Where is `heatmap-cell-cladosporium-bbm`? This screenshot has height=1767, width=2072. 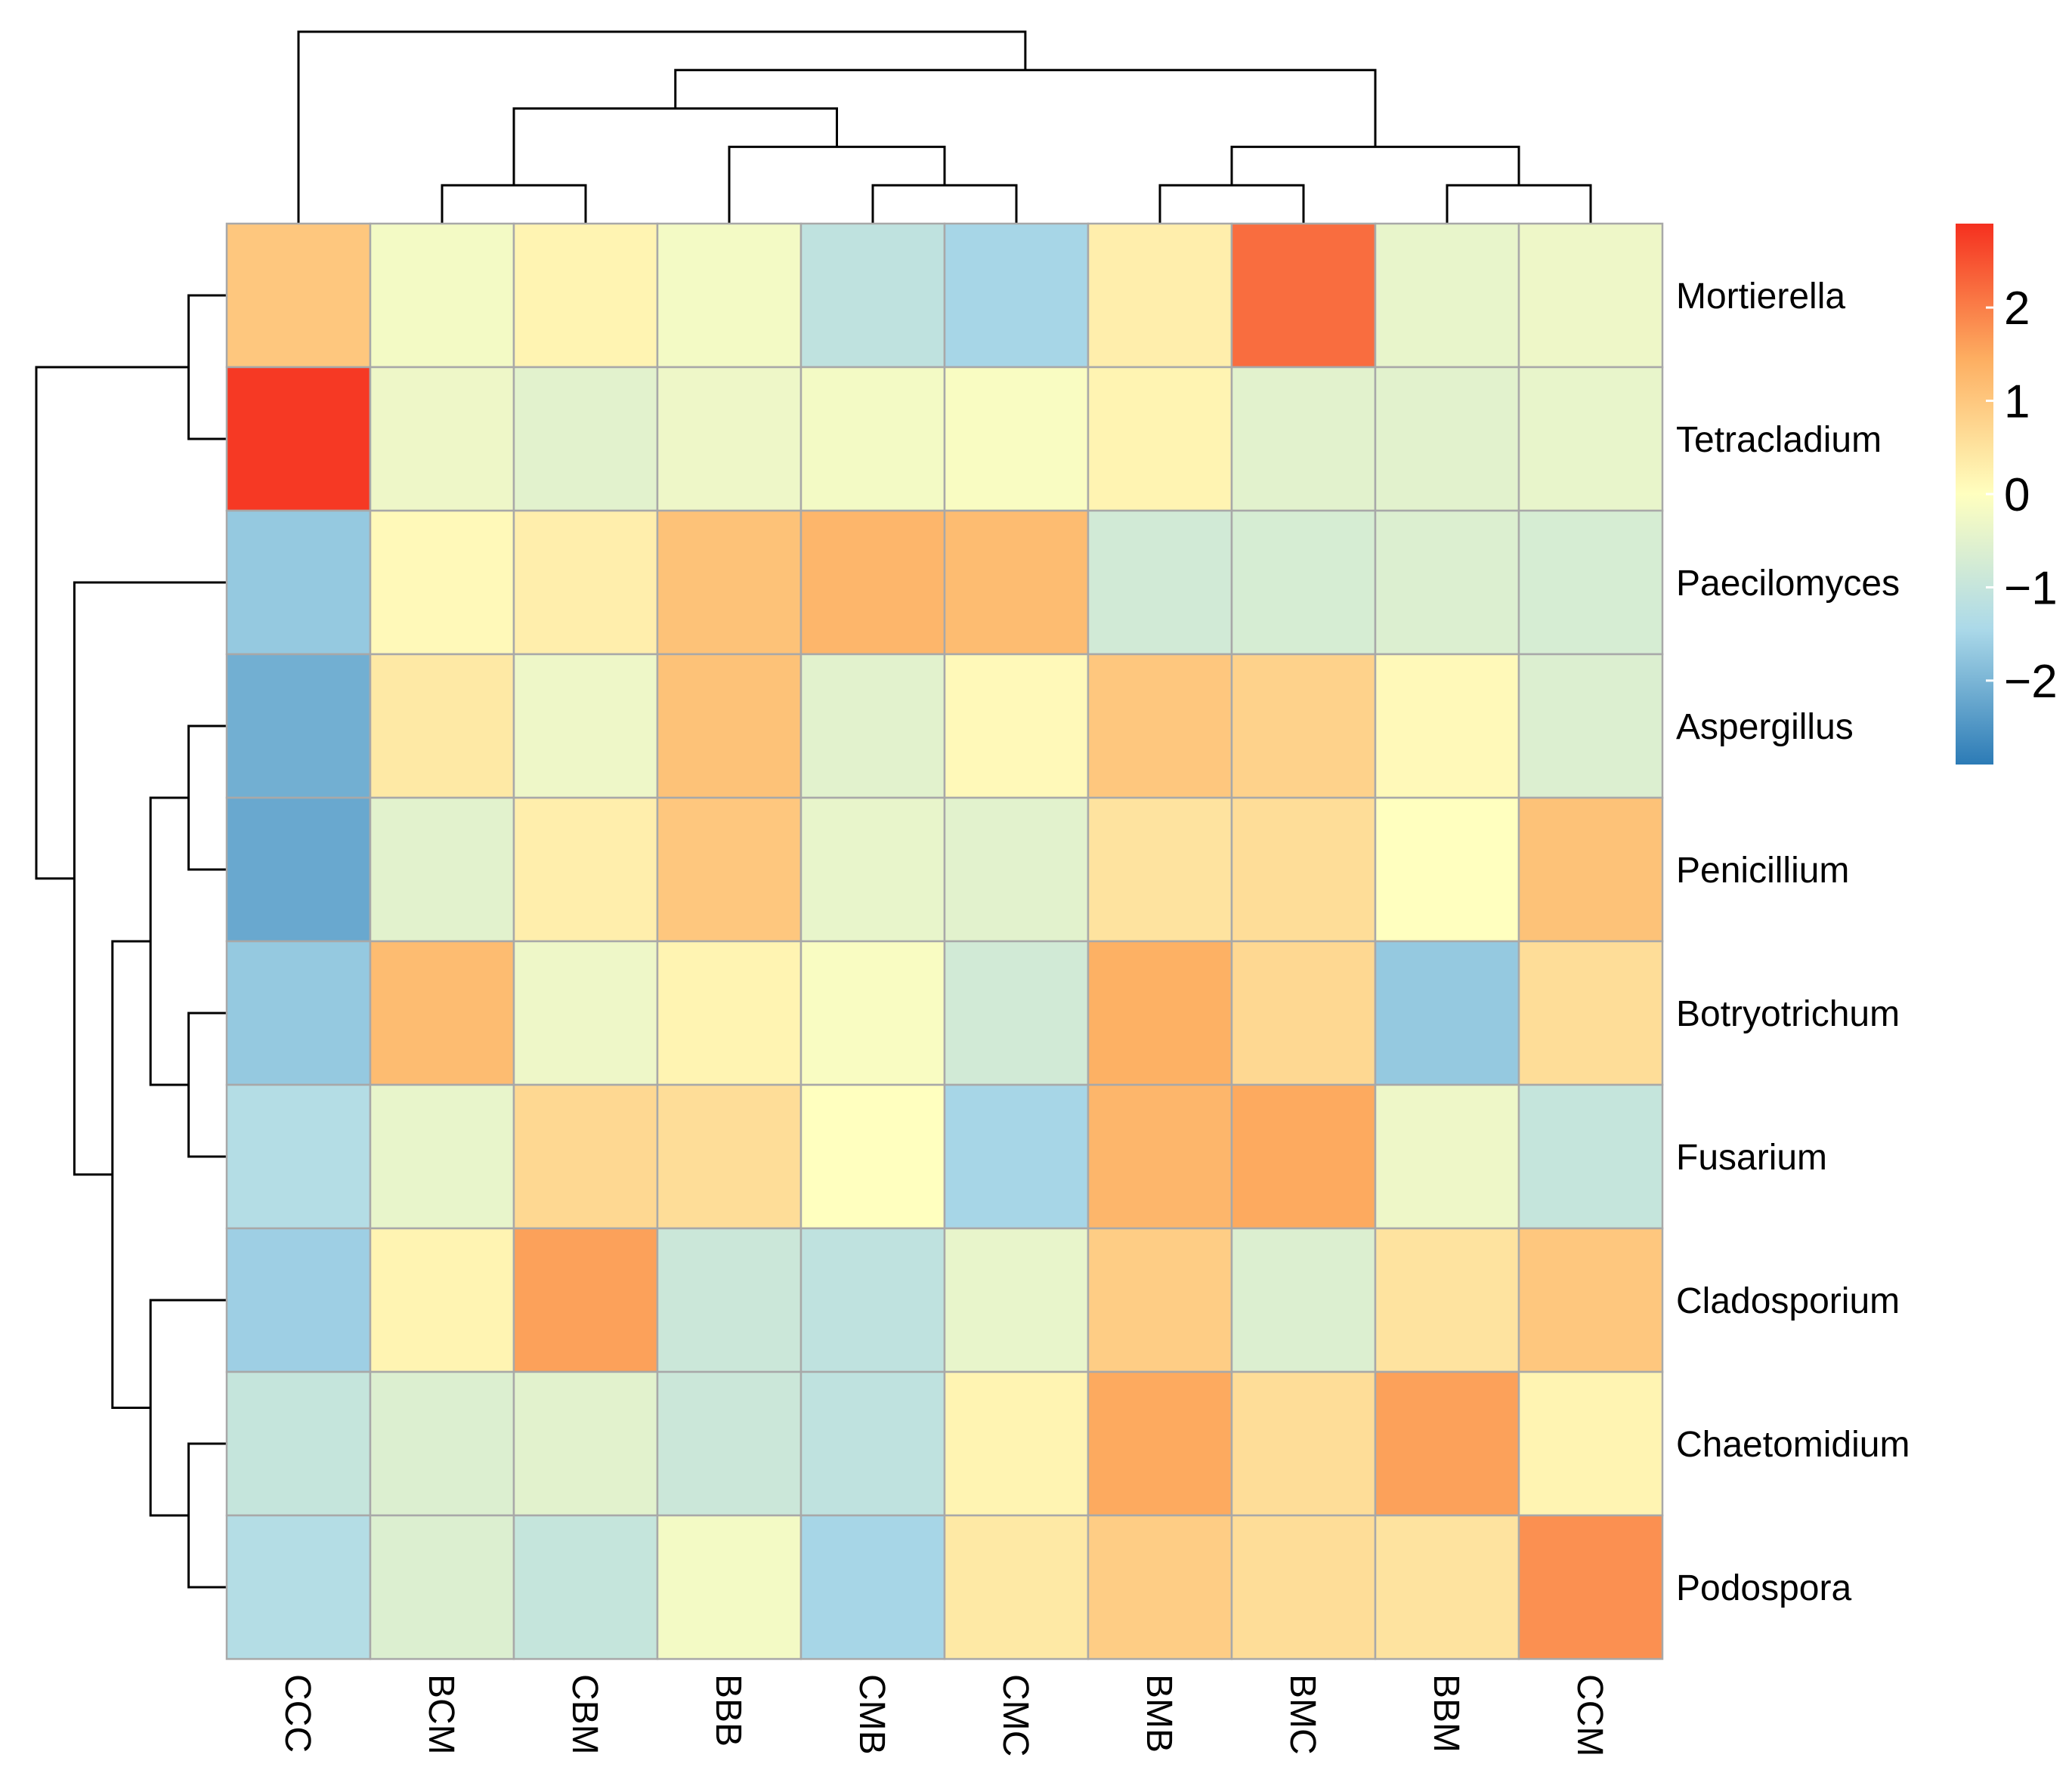 heatmap-cell-cladosporium-bbm is located at coordinates (1447, 1300).